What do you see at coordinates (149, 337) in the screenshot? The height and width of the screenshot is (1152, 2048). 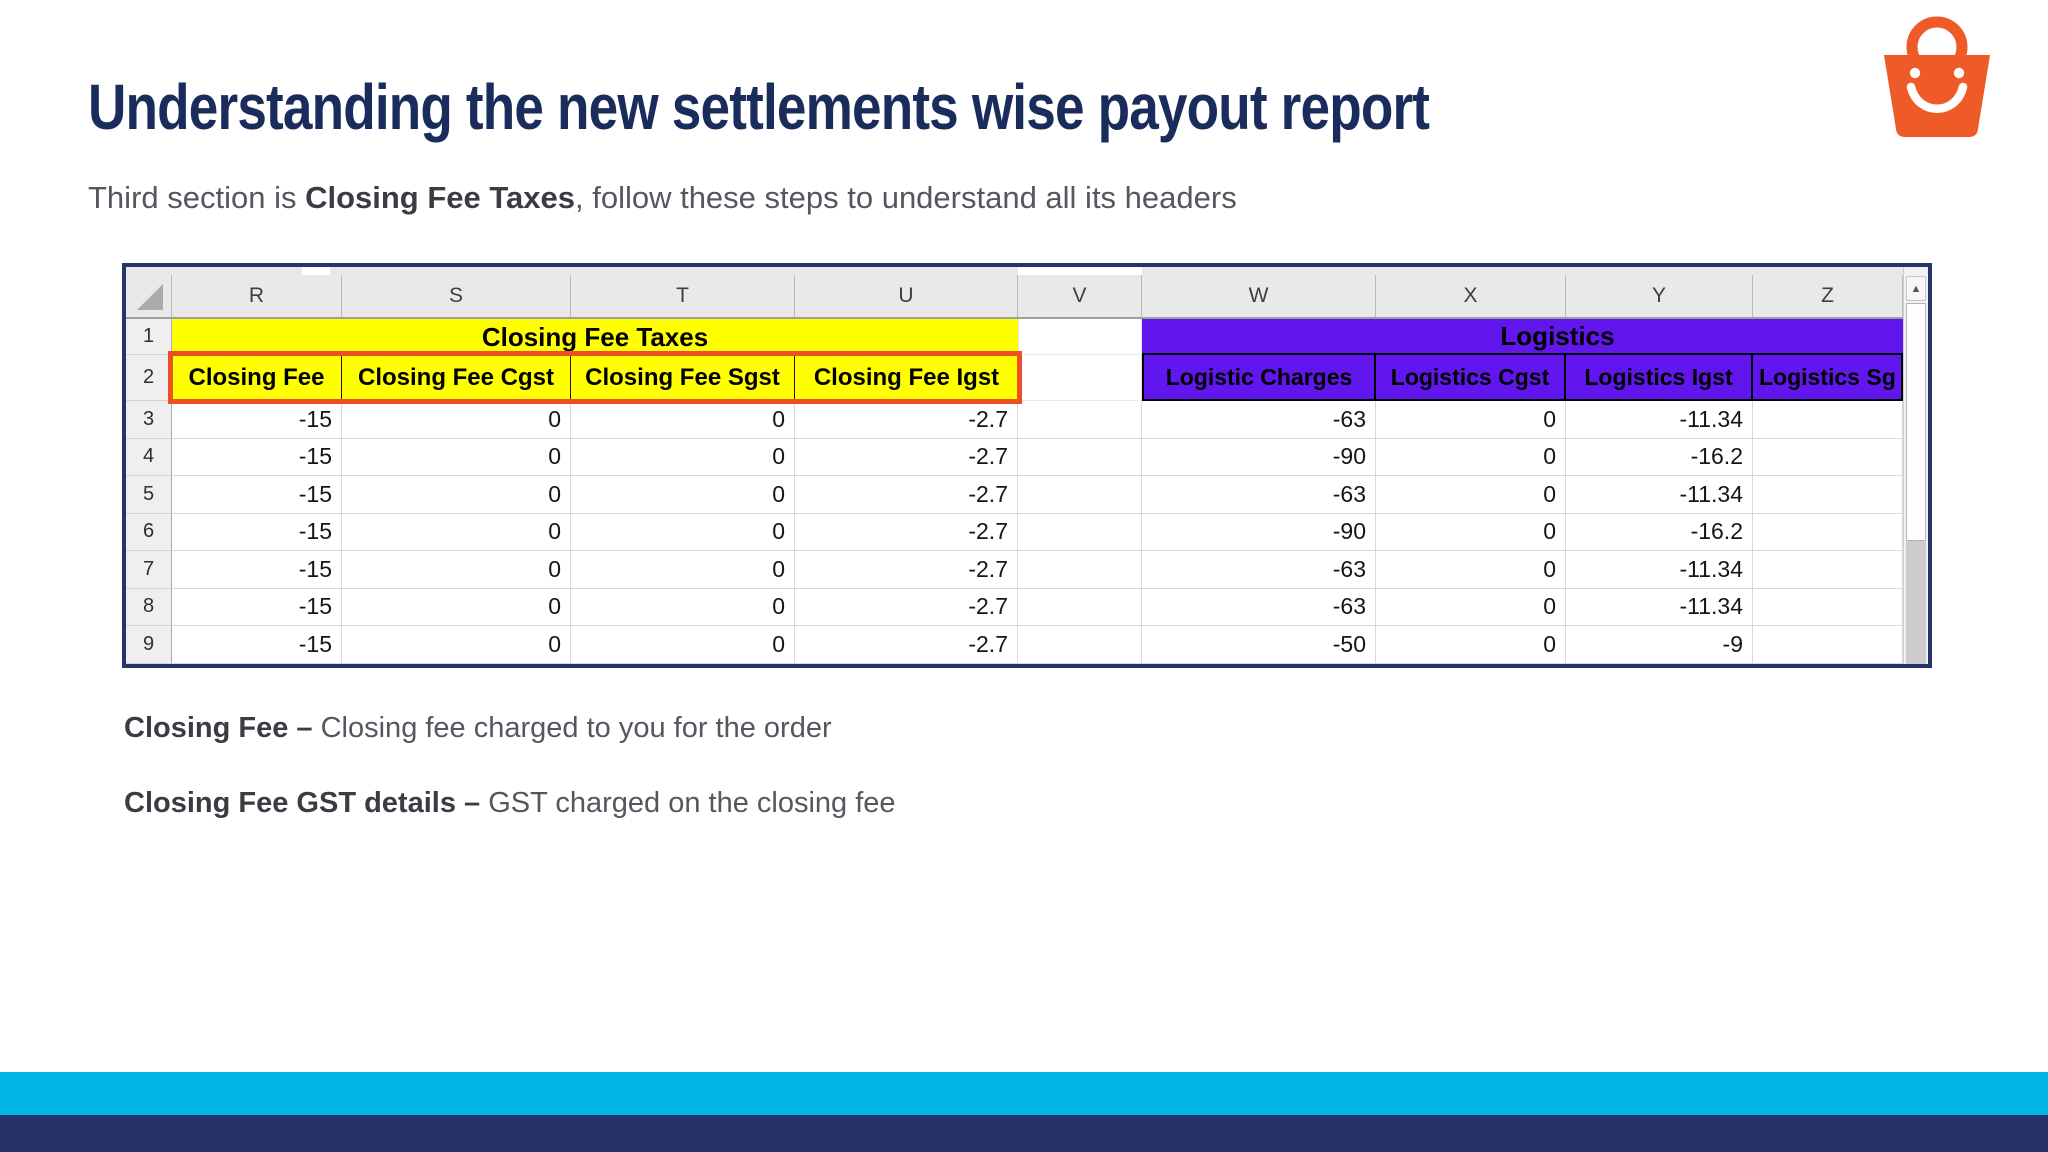 I see `row-number: 1` at bounding box center [149, 337].